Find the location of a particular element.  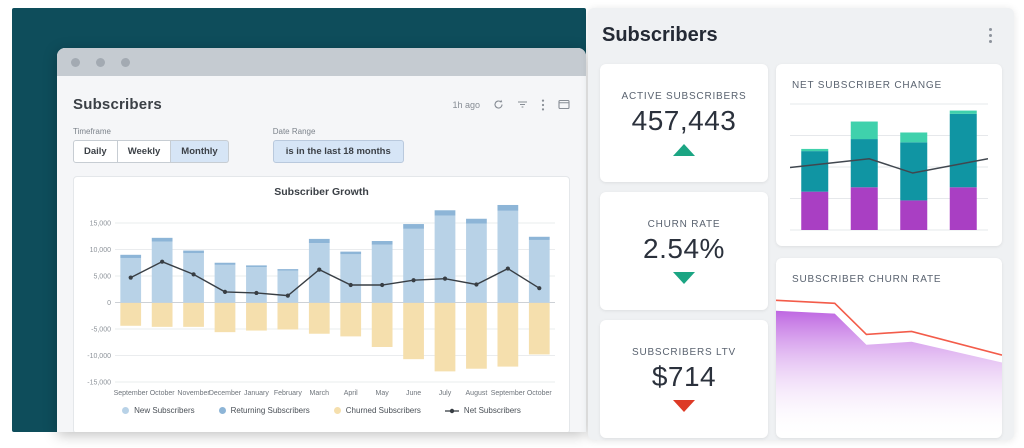

svg-text: February is located at coordinates (287, 393).